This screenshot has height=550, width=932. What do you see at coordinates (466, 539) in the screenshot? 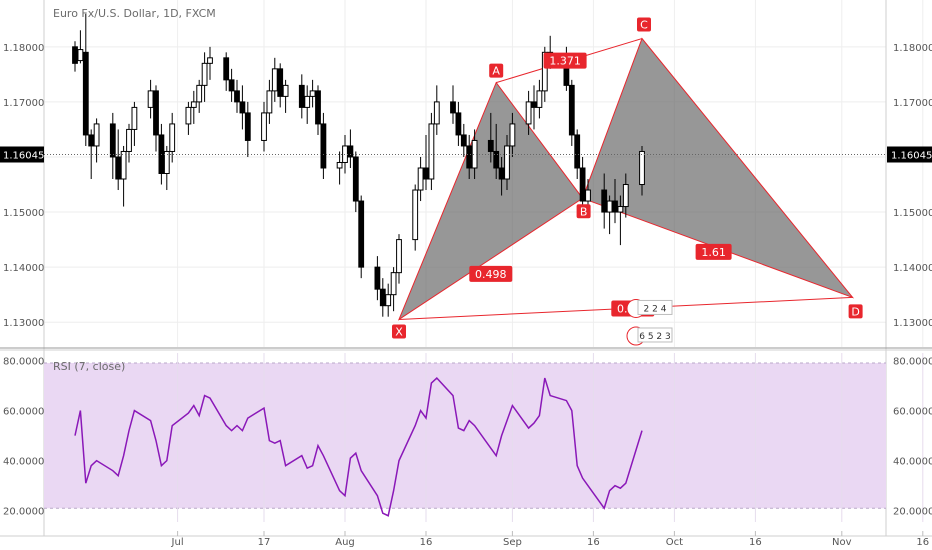
I see `x-axis: Jul17Aug16Sep16Oct16Nov16Dec` at bounding box center [466, 539].